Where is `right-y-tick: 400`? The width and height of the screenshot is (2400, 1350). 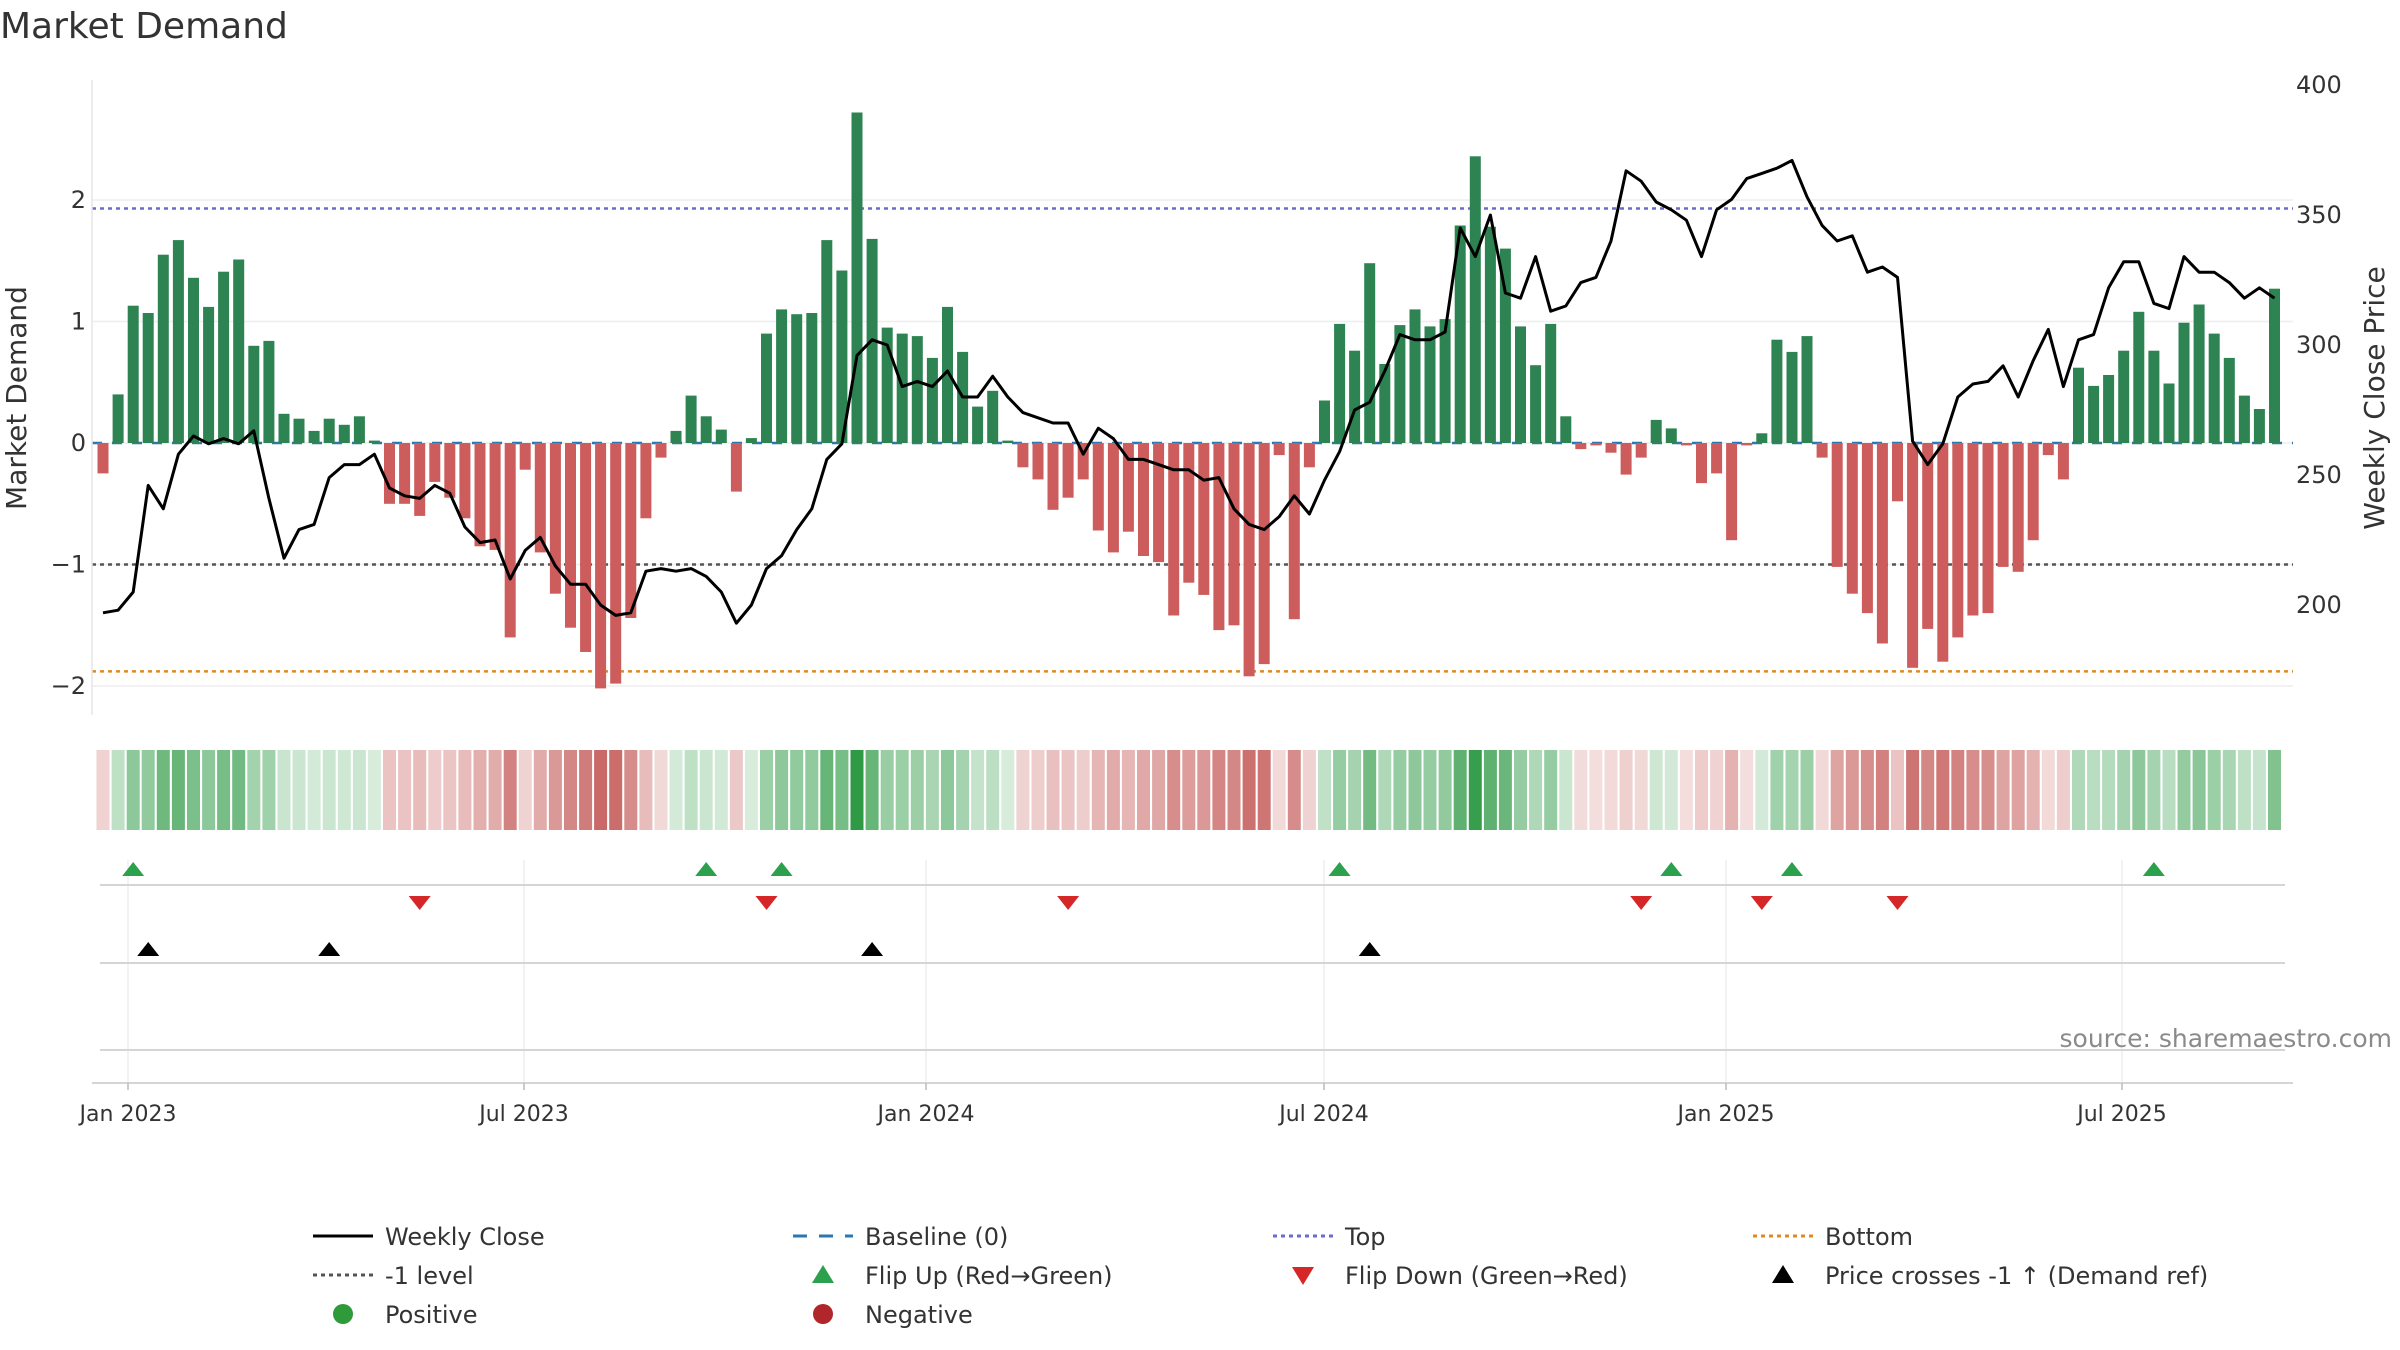
right-y-tick: 400 is located at coordinates (2319, 85).